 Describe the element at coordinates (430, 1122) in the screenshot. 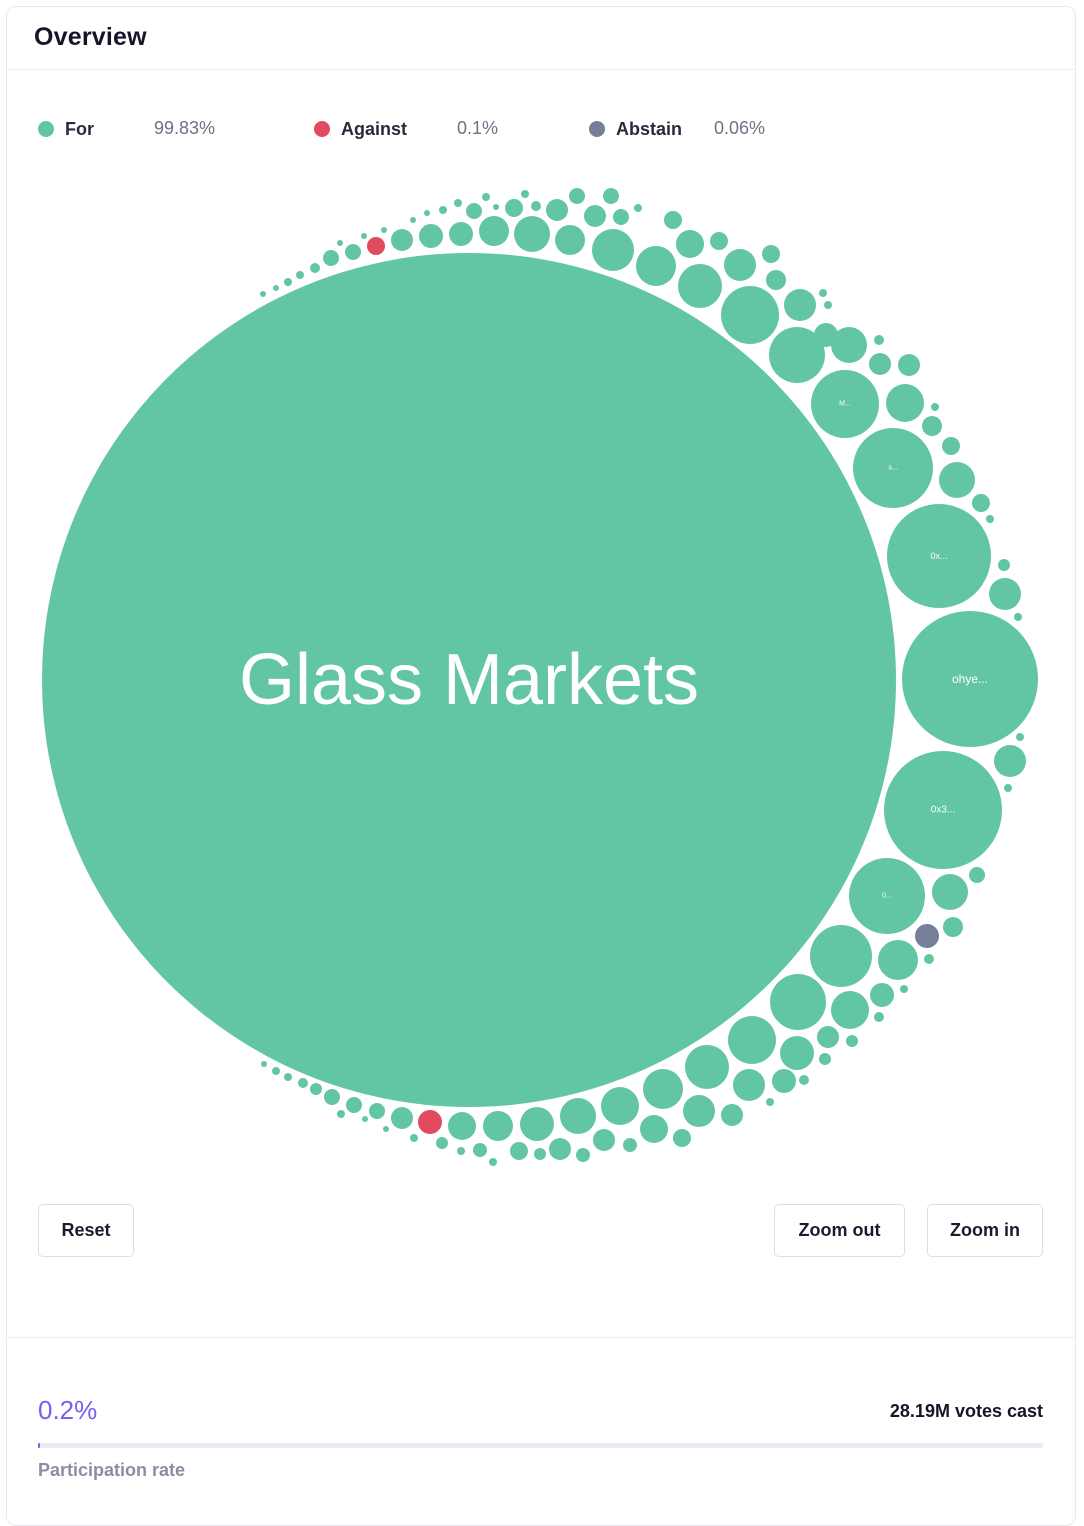

I see `voter-bubble-against` at that location.